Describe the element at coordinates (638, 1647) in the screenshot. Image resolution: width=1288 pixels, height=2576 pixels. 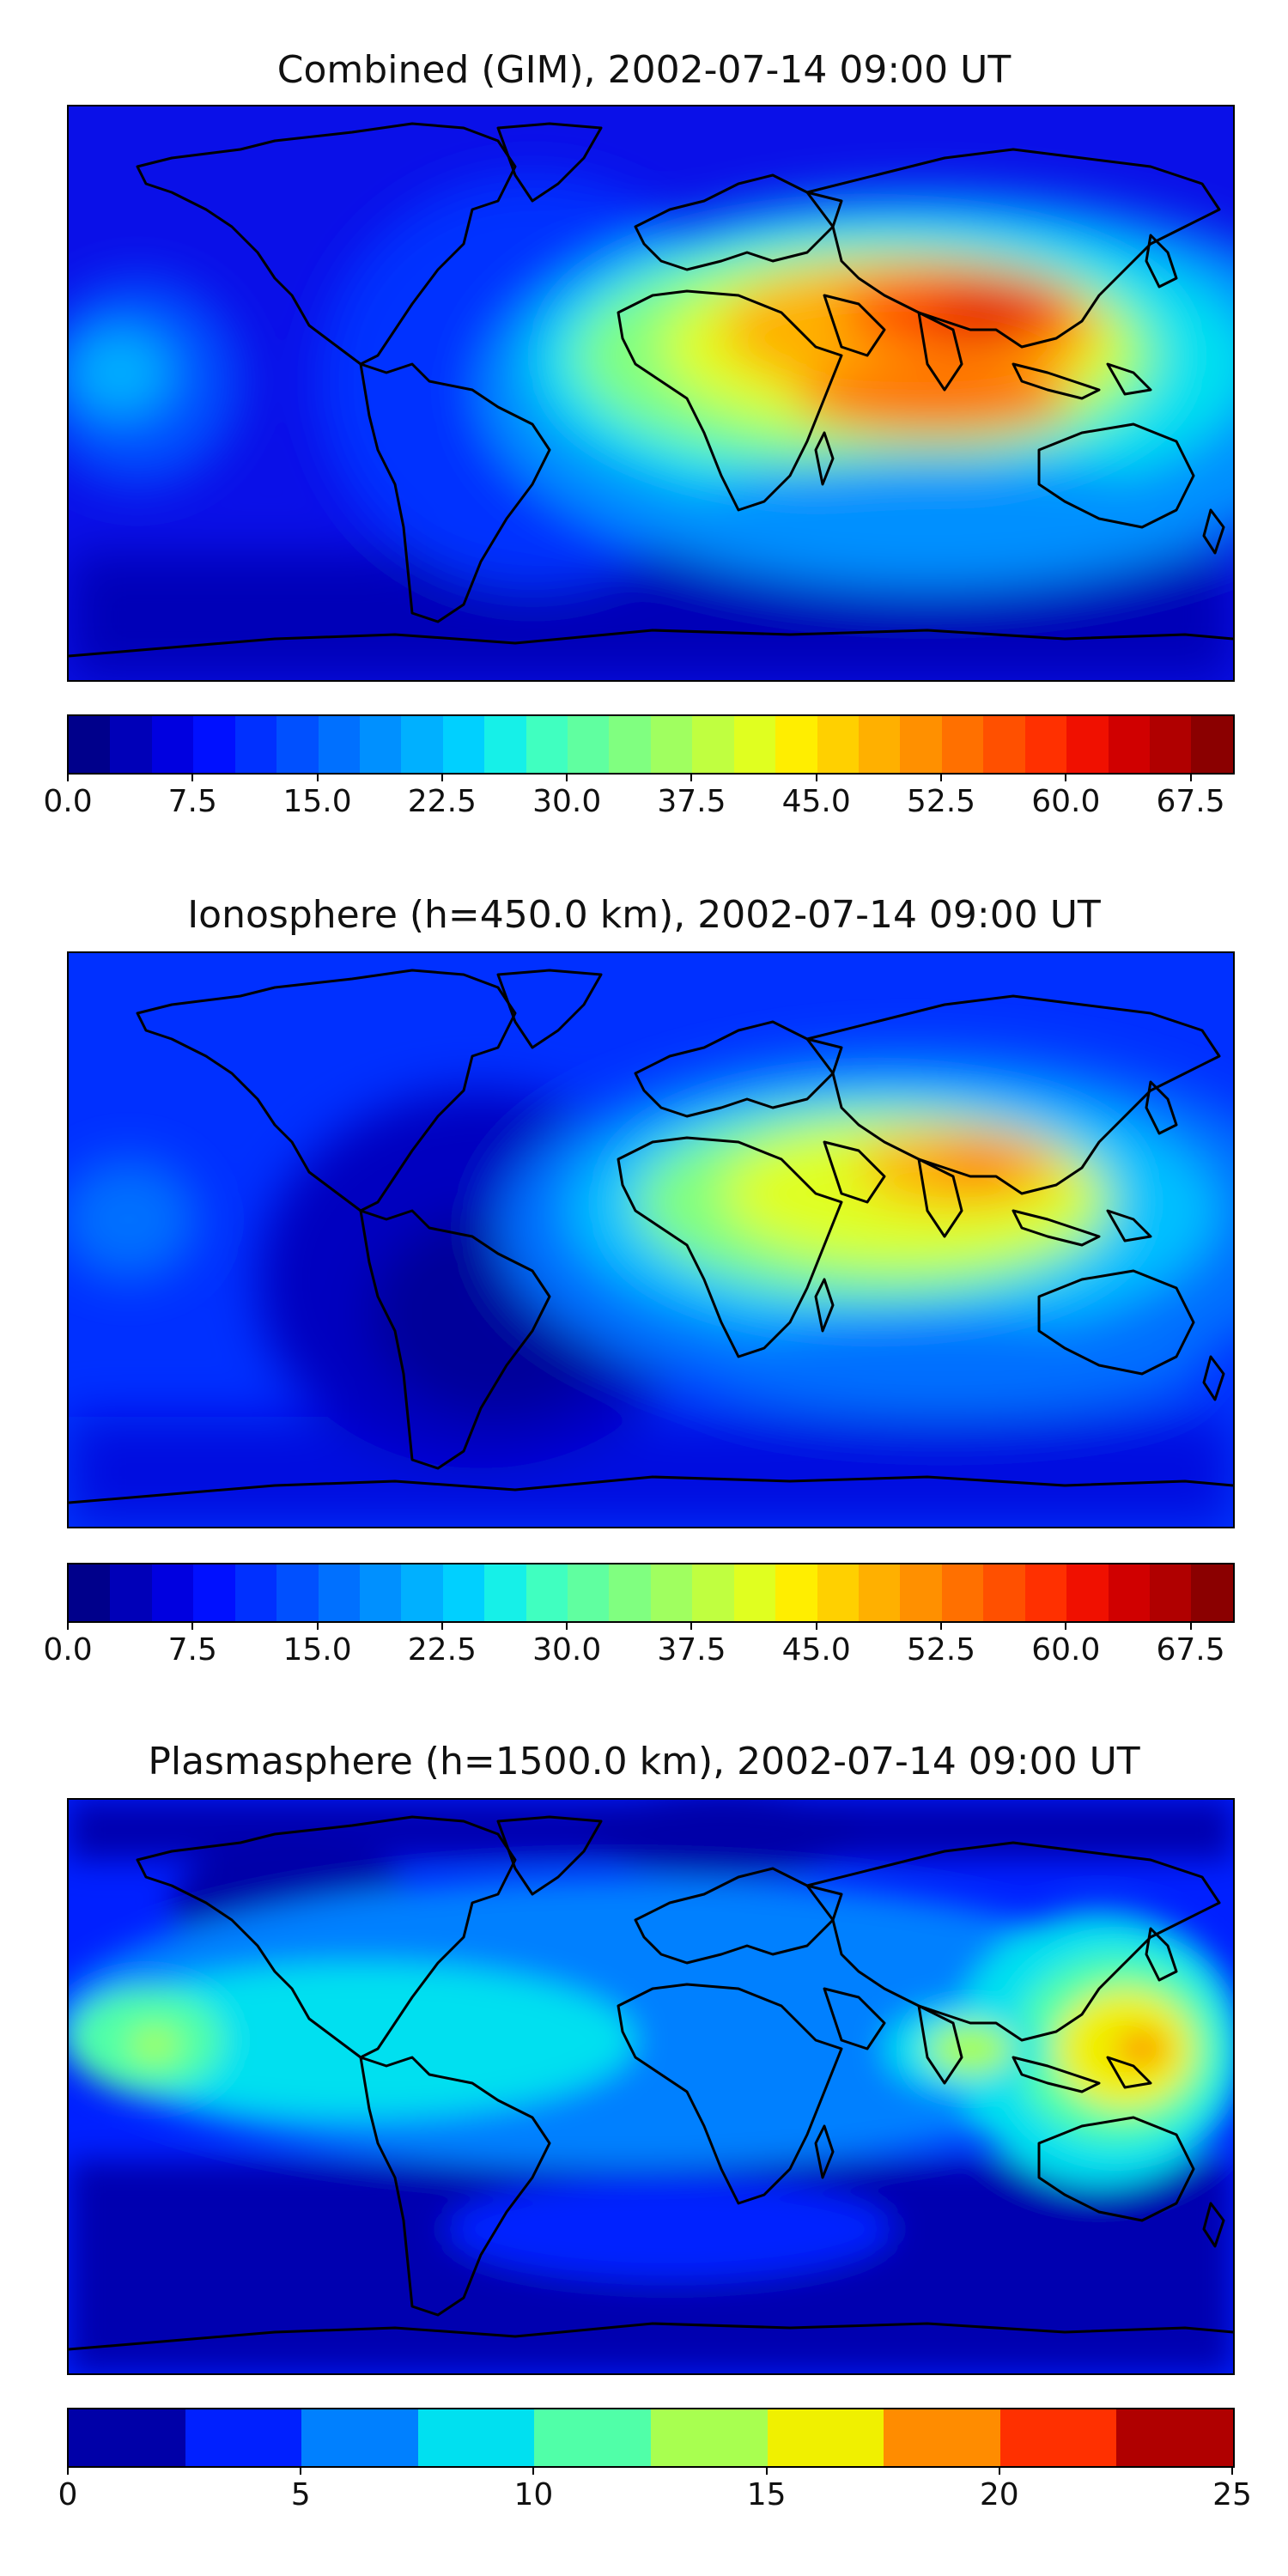
I see `colorbar-ticks-ionosphere: 0.0 7.5 15.0 22.5 30.0 37.5 45.0 52.5 60.0 67.5` at that location.